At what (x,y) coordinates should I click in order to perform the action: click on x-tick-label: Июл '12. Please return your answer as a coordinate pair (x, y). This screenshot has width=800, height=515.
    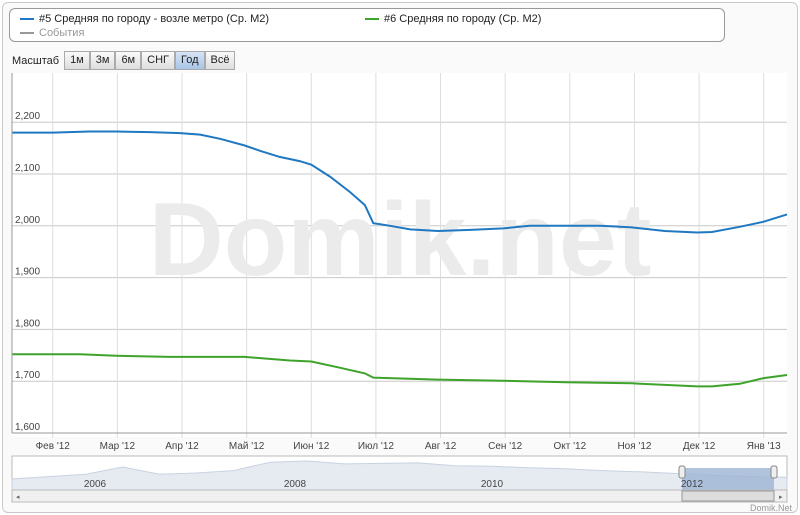
    Looking at the image, I should click on (376, 446).